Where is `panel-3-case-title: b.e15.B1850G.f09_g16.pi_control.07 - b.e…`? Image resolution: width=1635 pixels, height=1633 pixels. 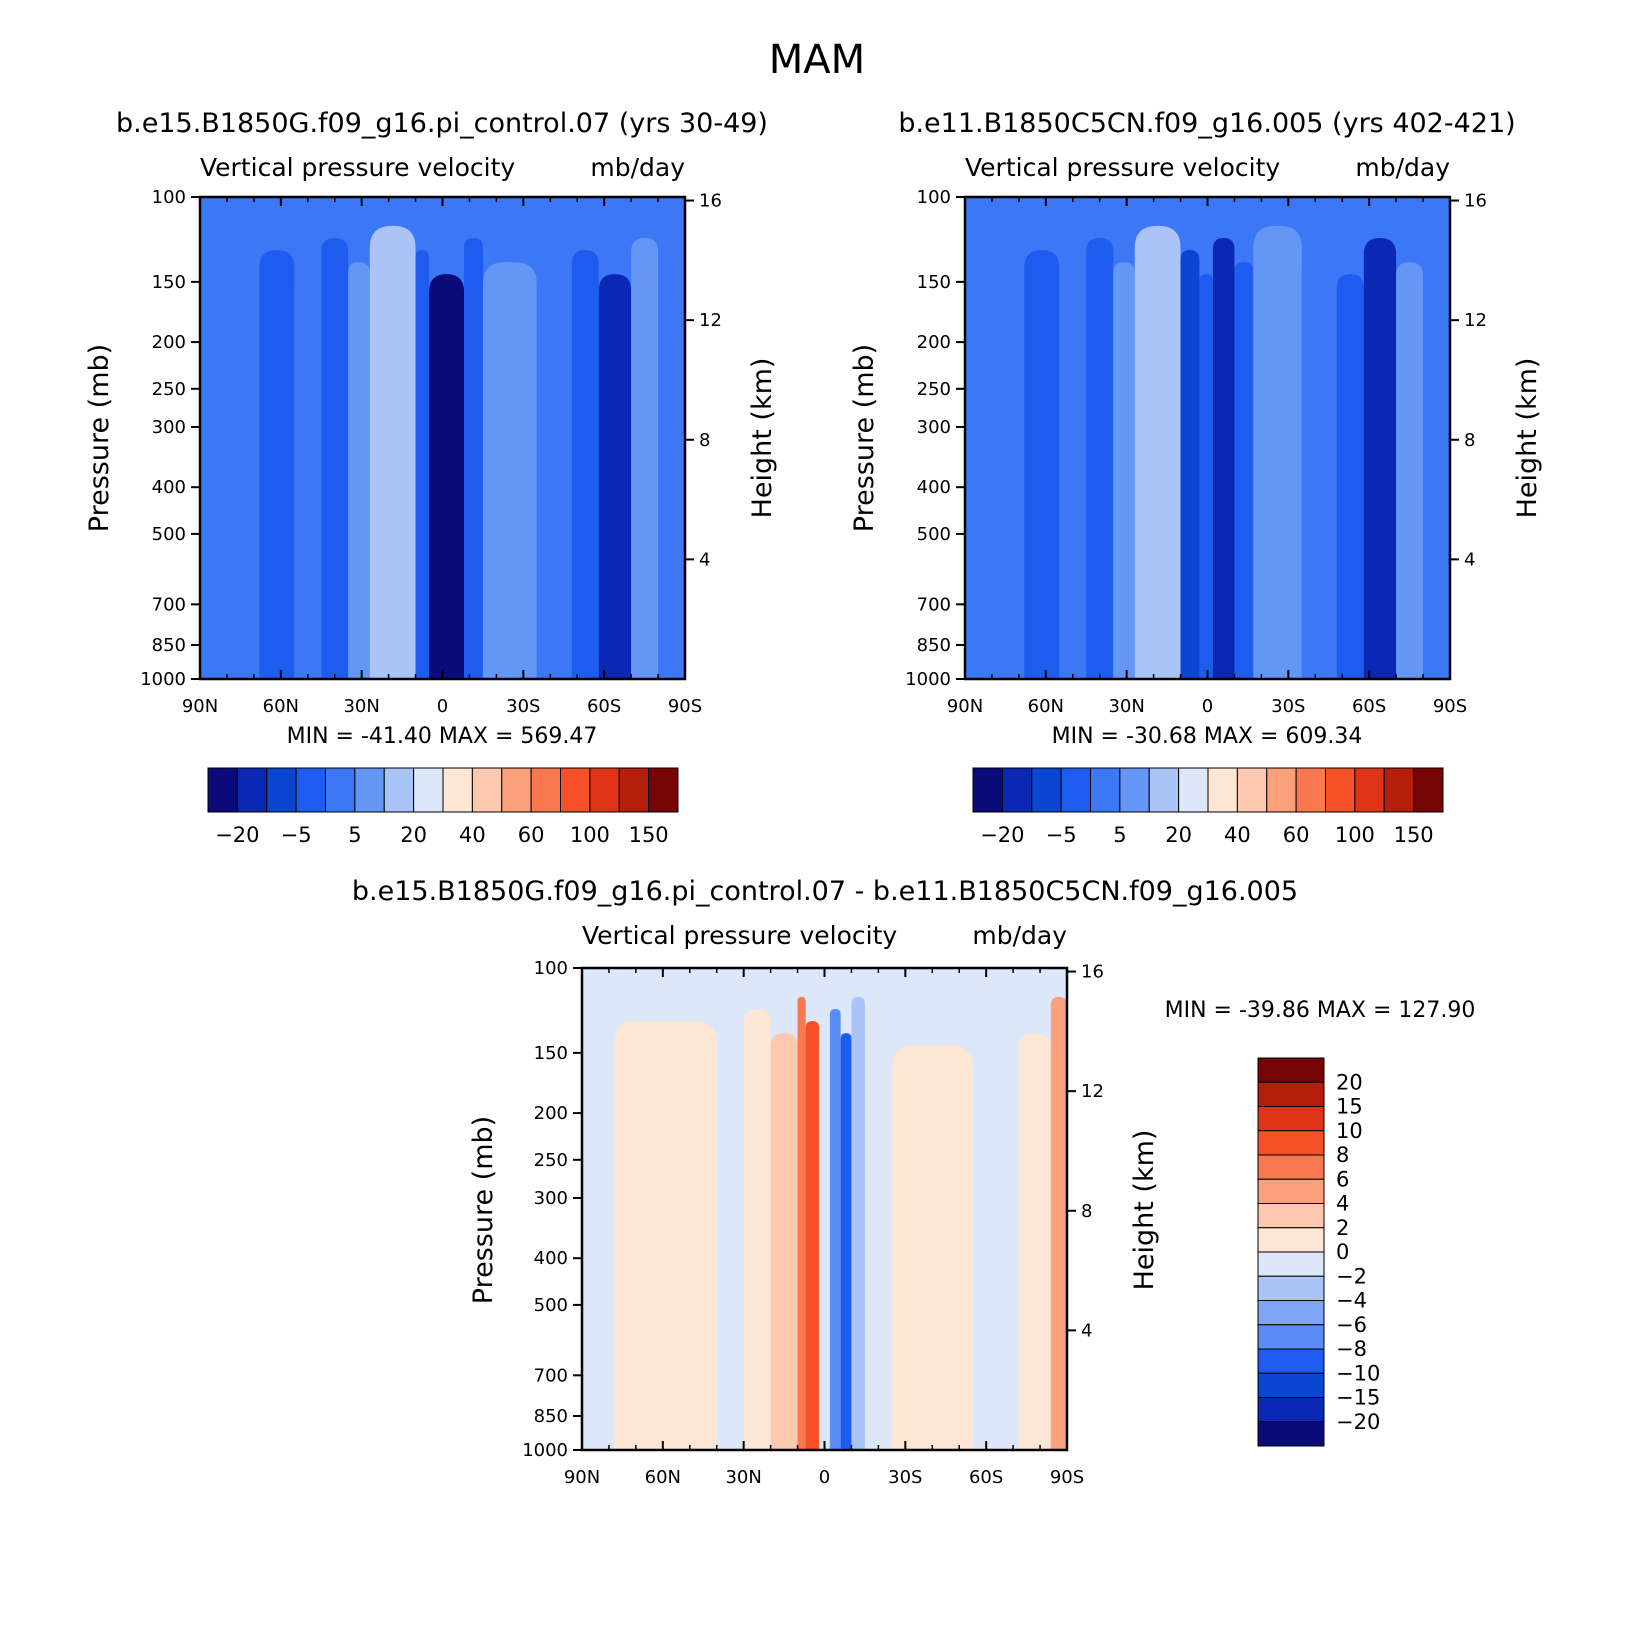
panel-3-case-title: b.e15.B1850G.f09_g16.pi_control.07 - b.e… is located at coordinates (825, 891).